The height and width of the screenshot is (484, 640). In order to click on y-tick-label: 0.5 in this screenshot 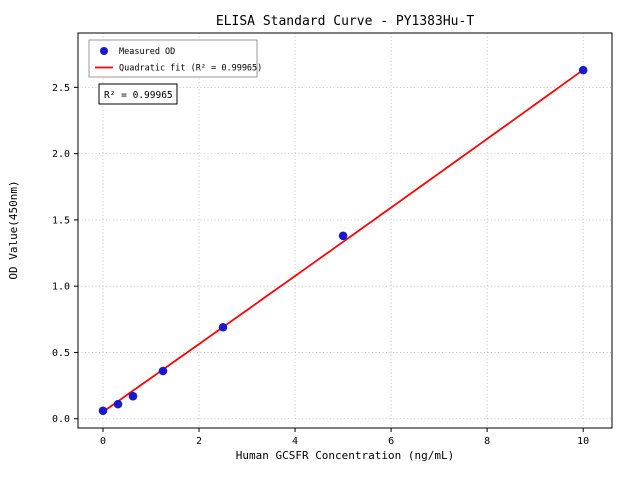, I will do `click(61, 353)`.